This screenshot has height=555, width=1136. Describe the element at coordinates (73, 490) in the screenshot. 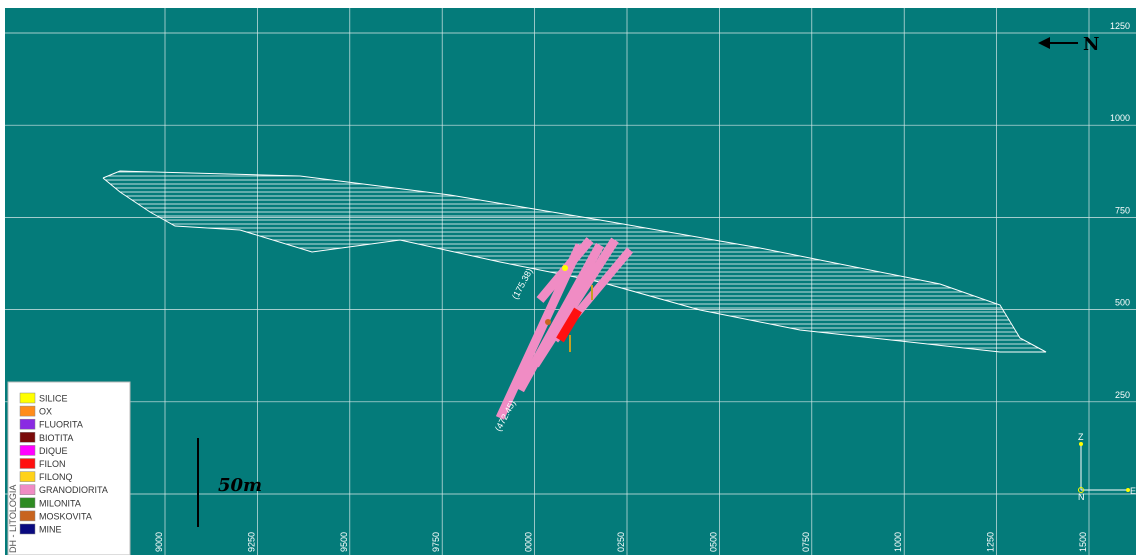

I see `legend-label: GRANODIORITA` at that location.